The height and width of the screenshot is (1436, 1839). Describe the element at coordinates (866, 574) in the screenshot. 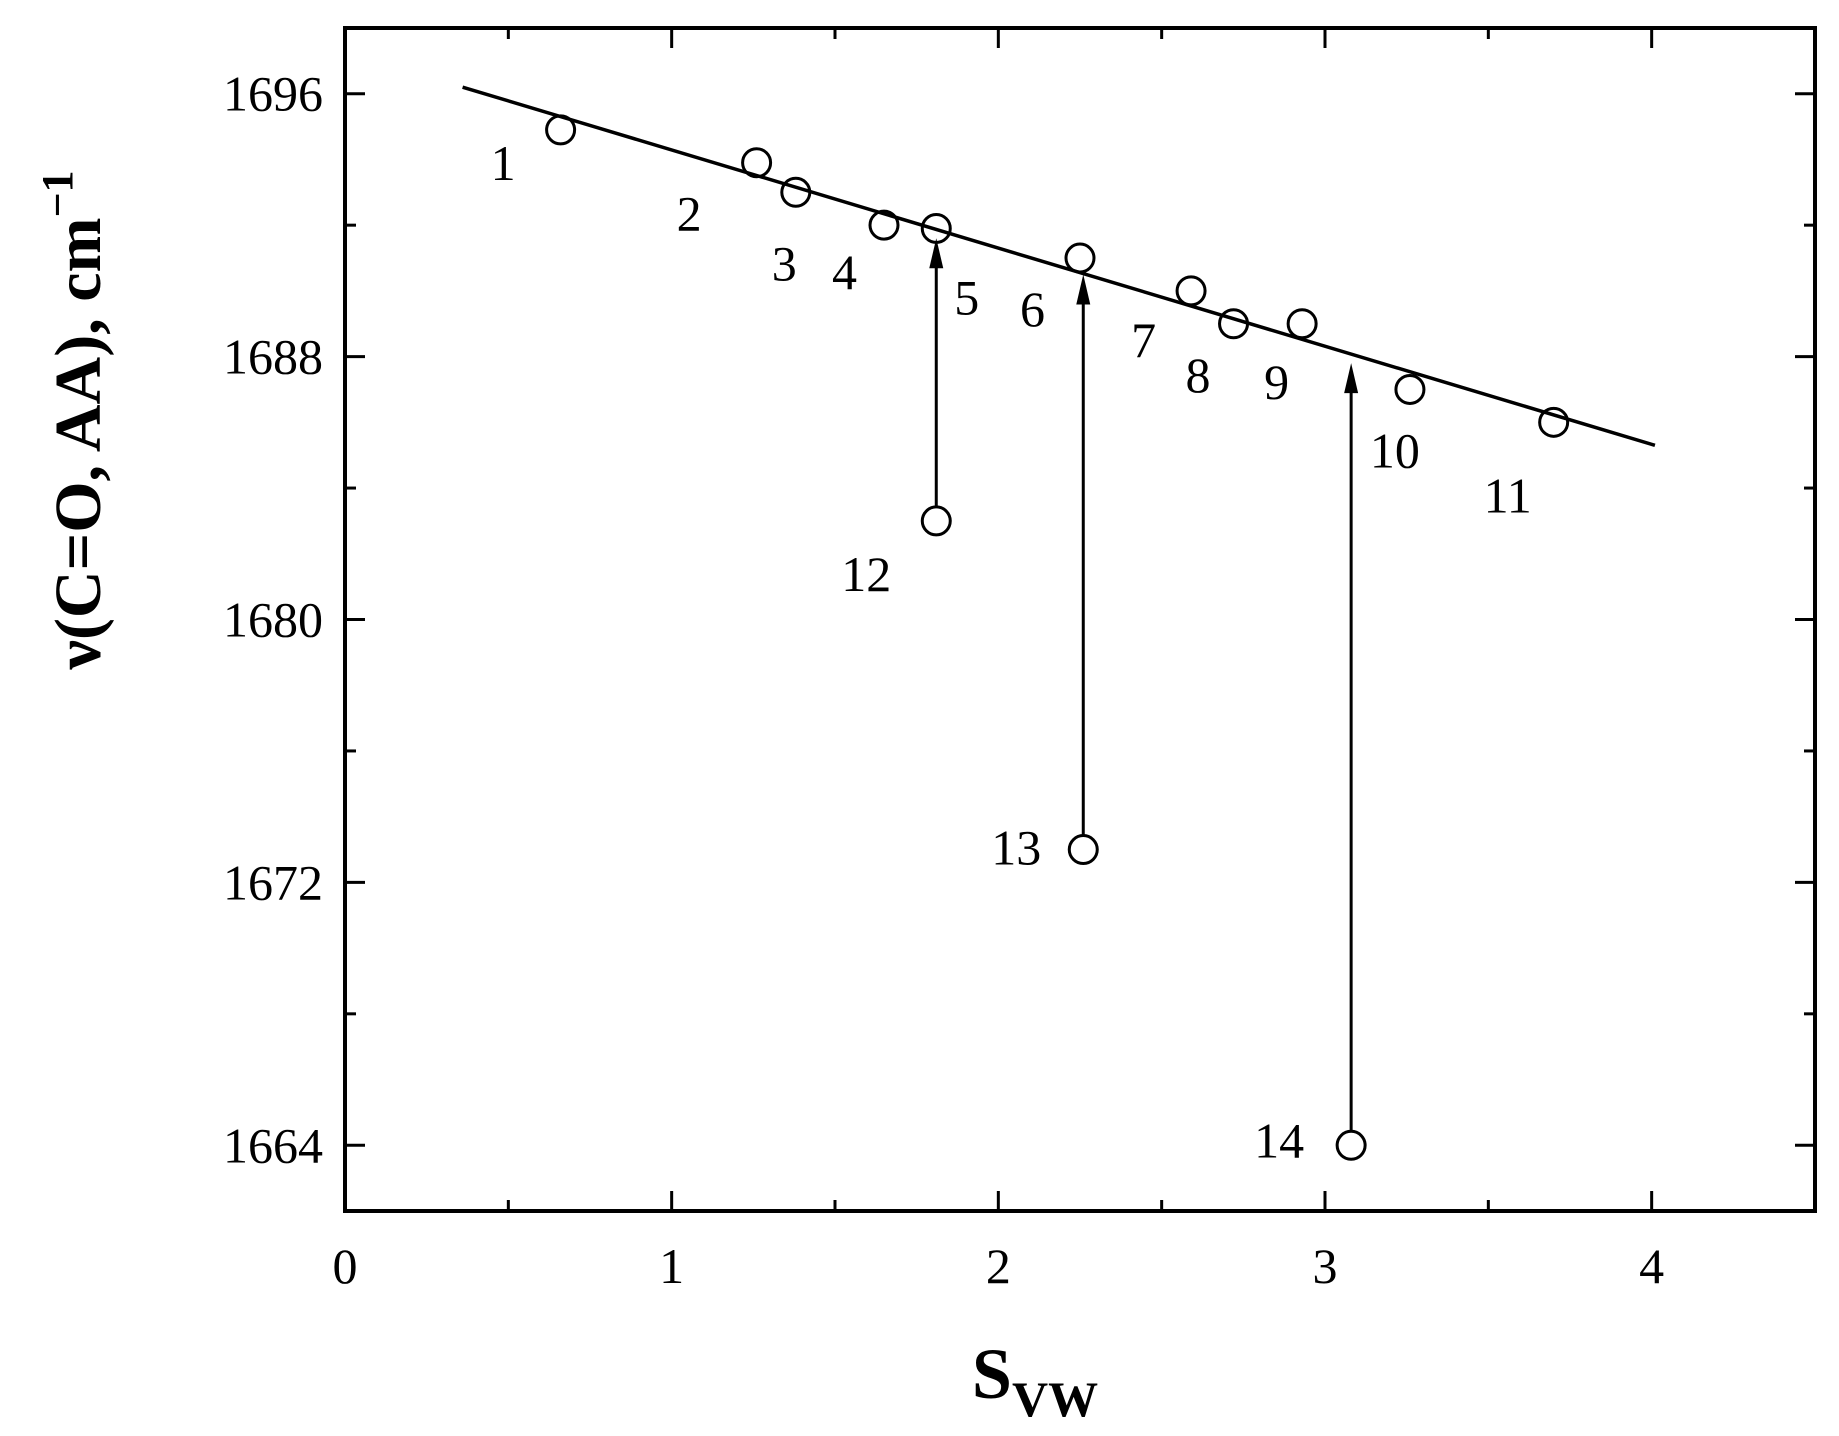

I see `point-label-12: 12` at that location.